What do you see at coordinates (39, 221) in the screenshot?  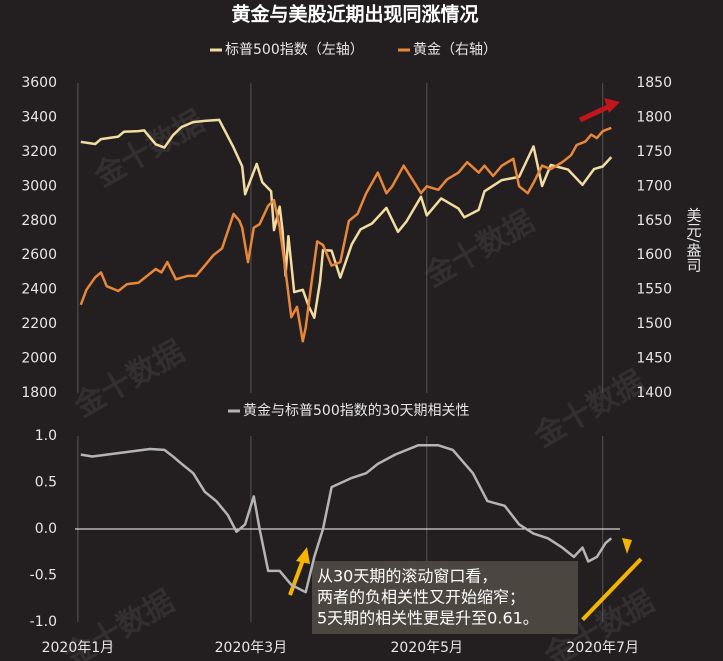 I see `y-tick-label: 2800` at bounding box center [39, 221].